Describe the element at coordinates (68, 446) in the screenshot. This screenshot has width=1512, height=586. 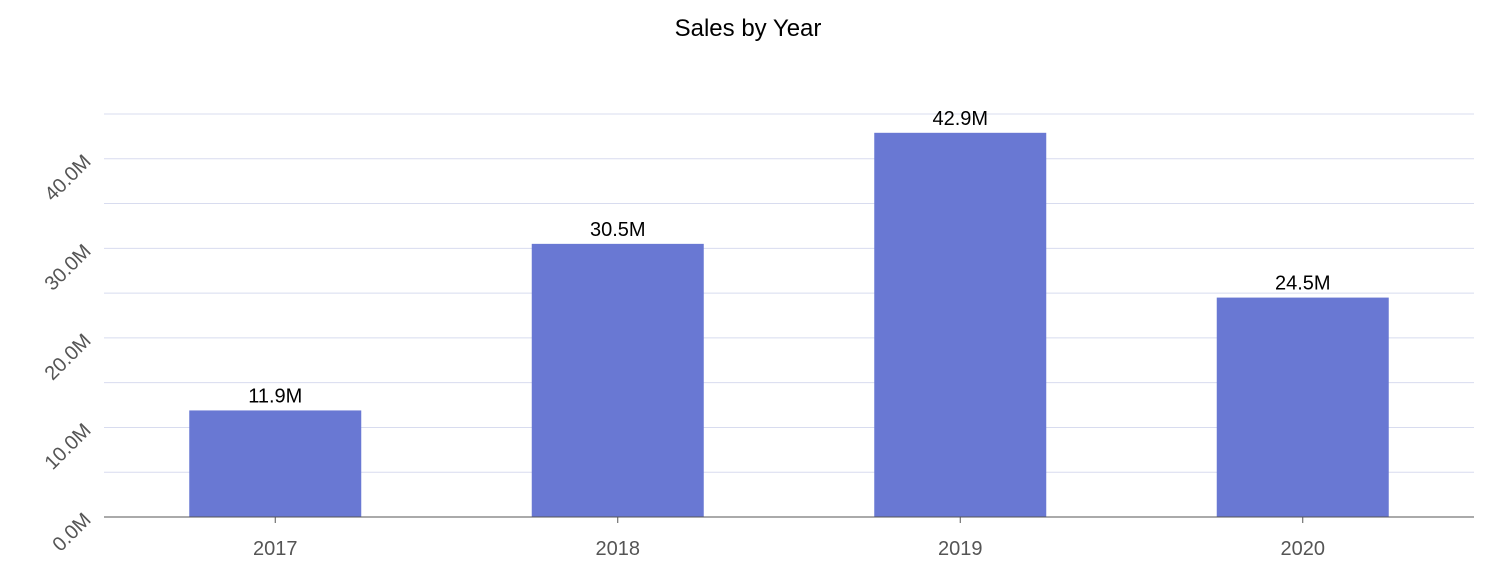
I see `y-tick-label: 10.0M` at that location.